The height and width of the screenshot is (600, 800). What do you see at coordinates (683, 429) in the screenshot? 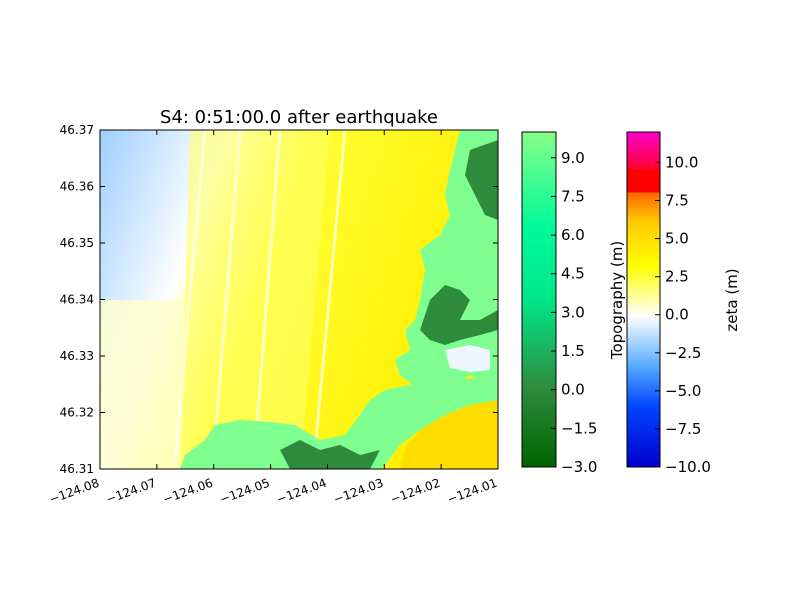
I see `colorbar-tick-label: −7.5` at bounding box center [683, 429].